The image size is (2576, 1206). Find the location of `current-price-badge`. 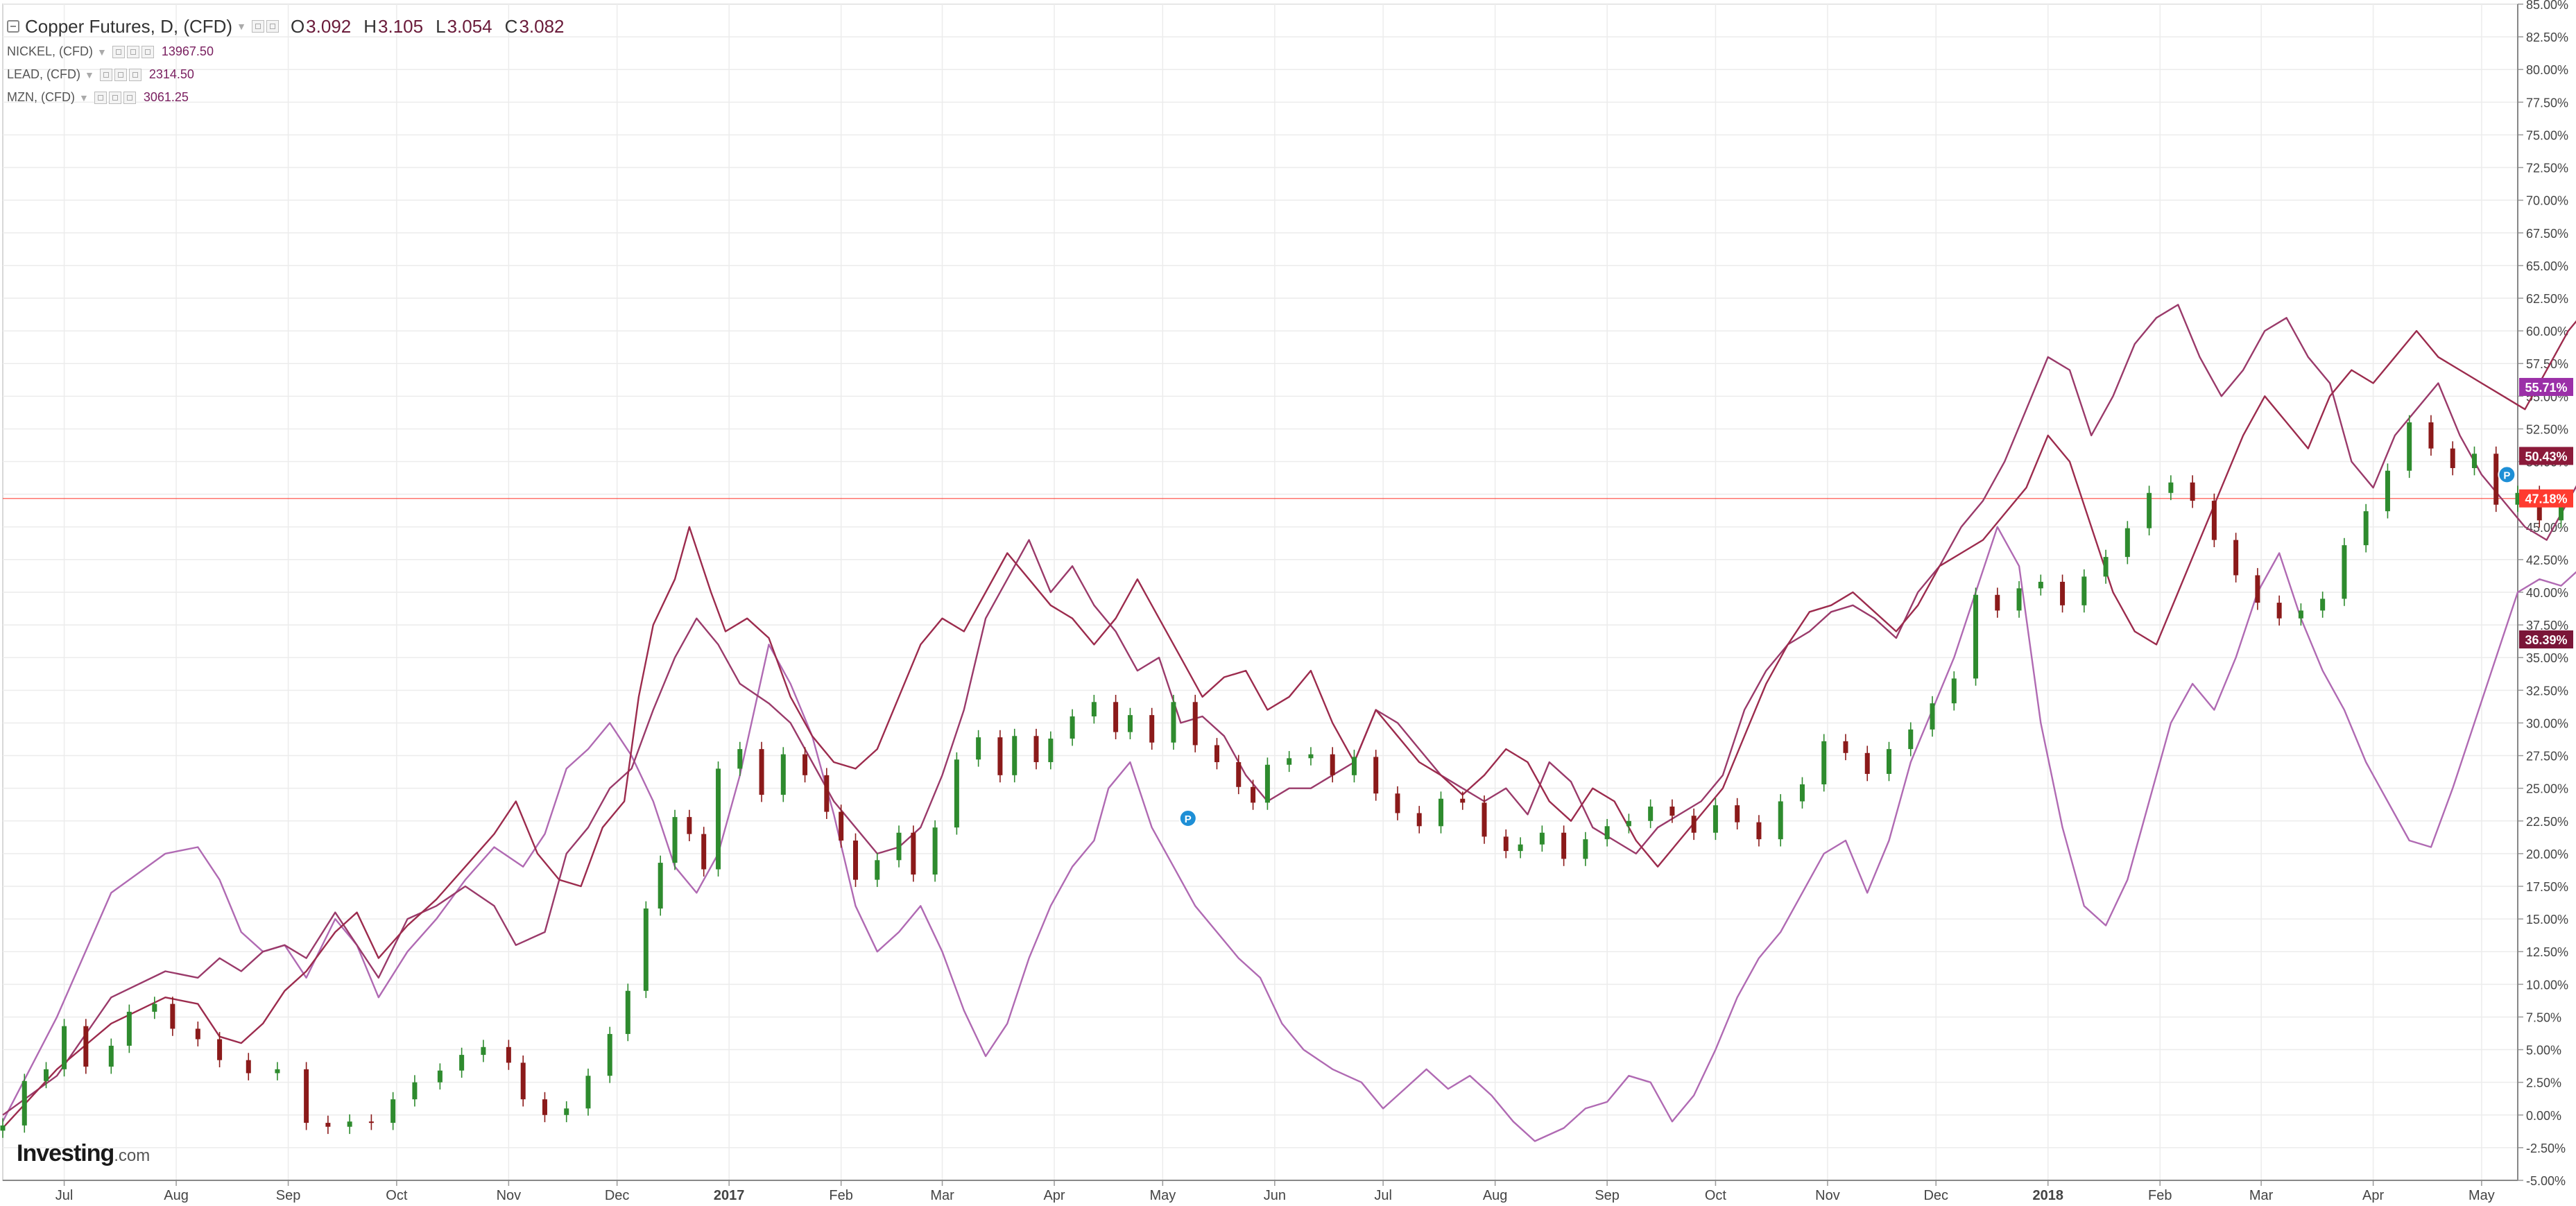

current-price-badge is located at coordinates (2546, 498).